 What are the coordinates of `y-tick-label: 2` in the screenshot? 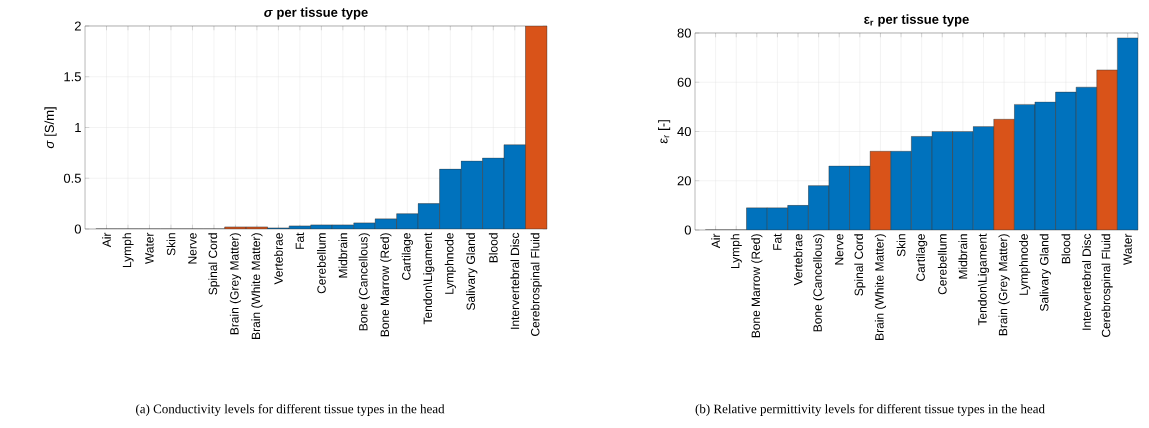 It's located at (77, 26).